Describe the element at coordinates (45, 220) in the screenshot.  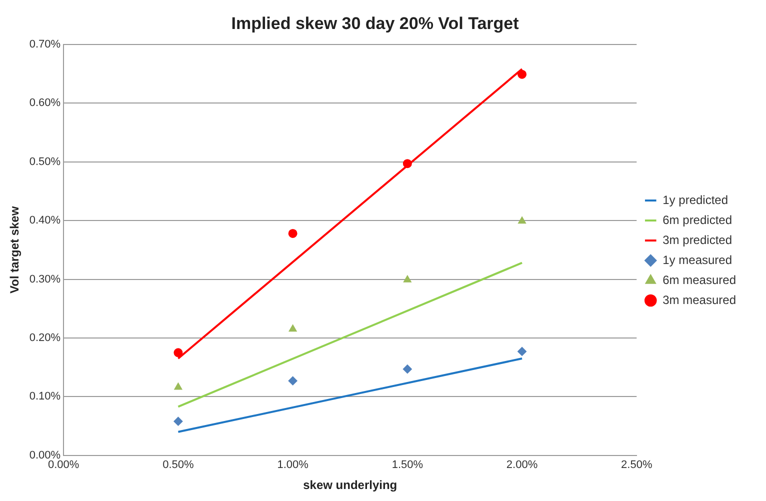
I see `y-tick-label: 0.40%` at that location.